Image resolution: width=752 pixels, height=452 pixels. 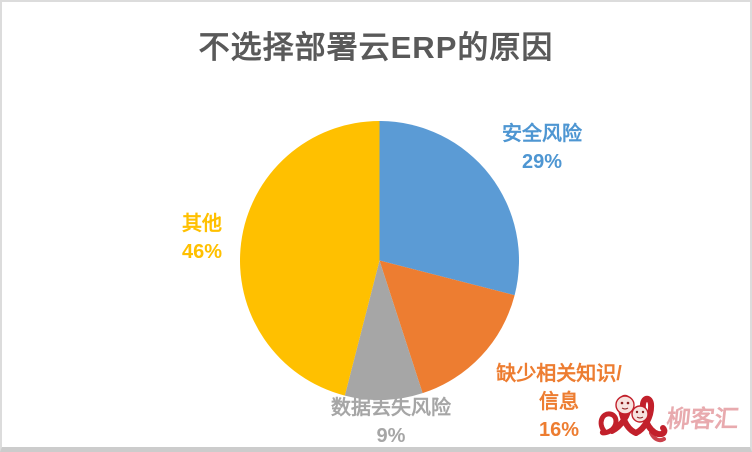 What do you see at coordinates (542, 148) in the screenshot?
I see `slice-label-security-risk: 安全风险 29%` at bounding box center [542, 148].